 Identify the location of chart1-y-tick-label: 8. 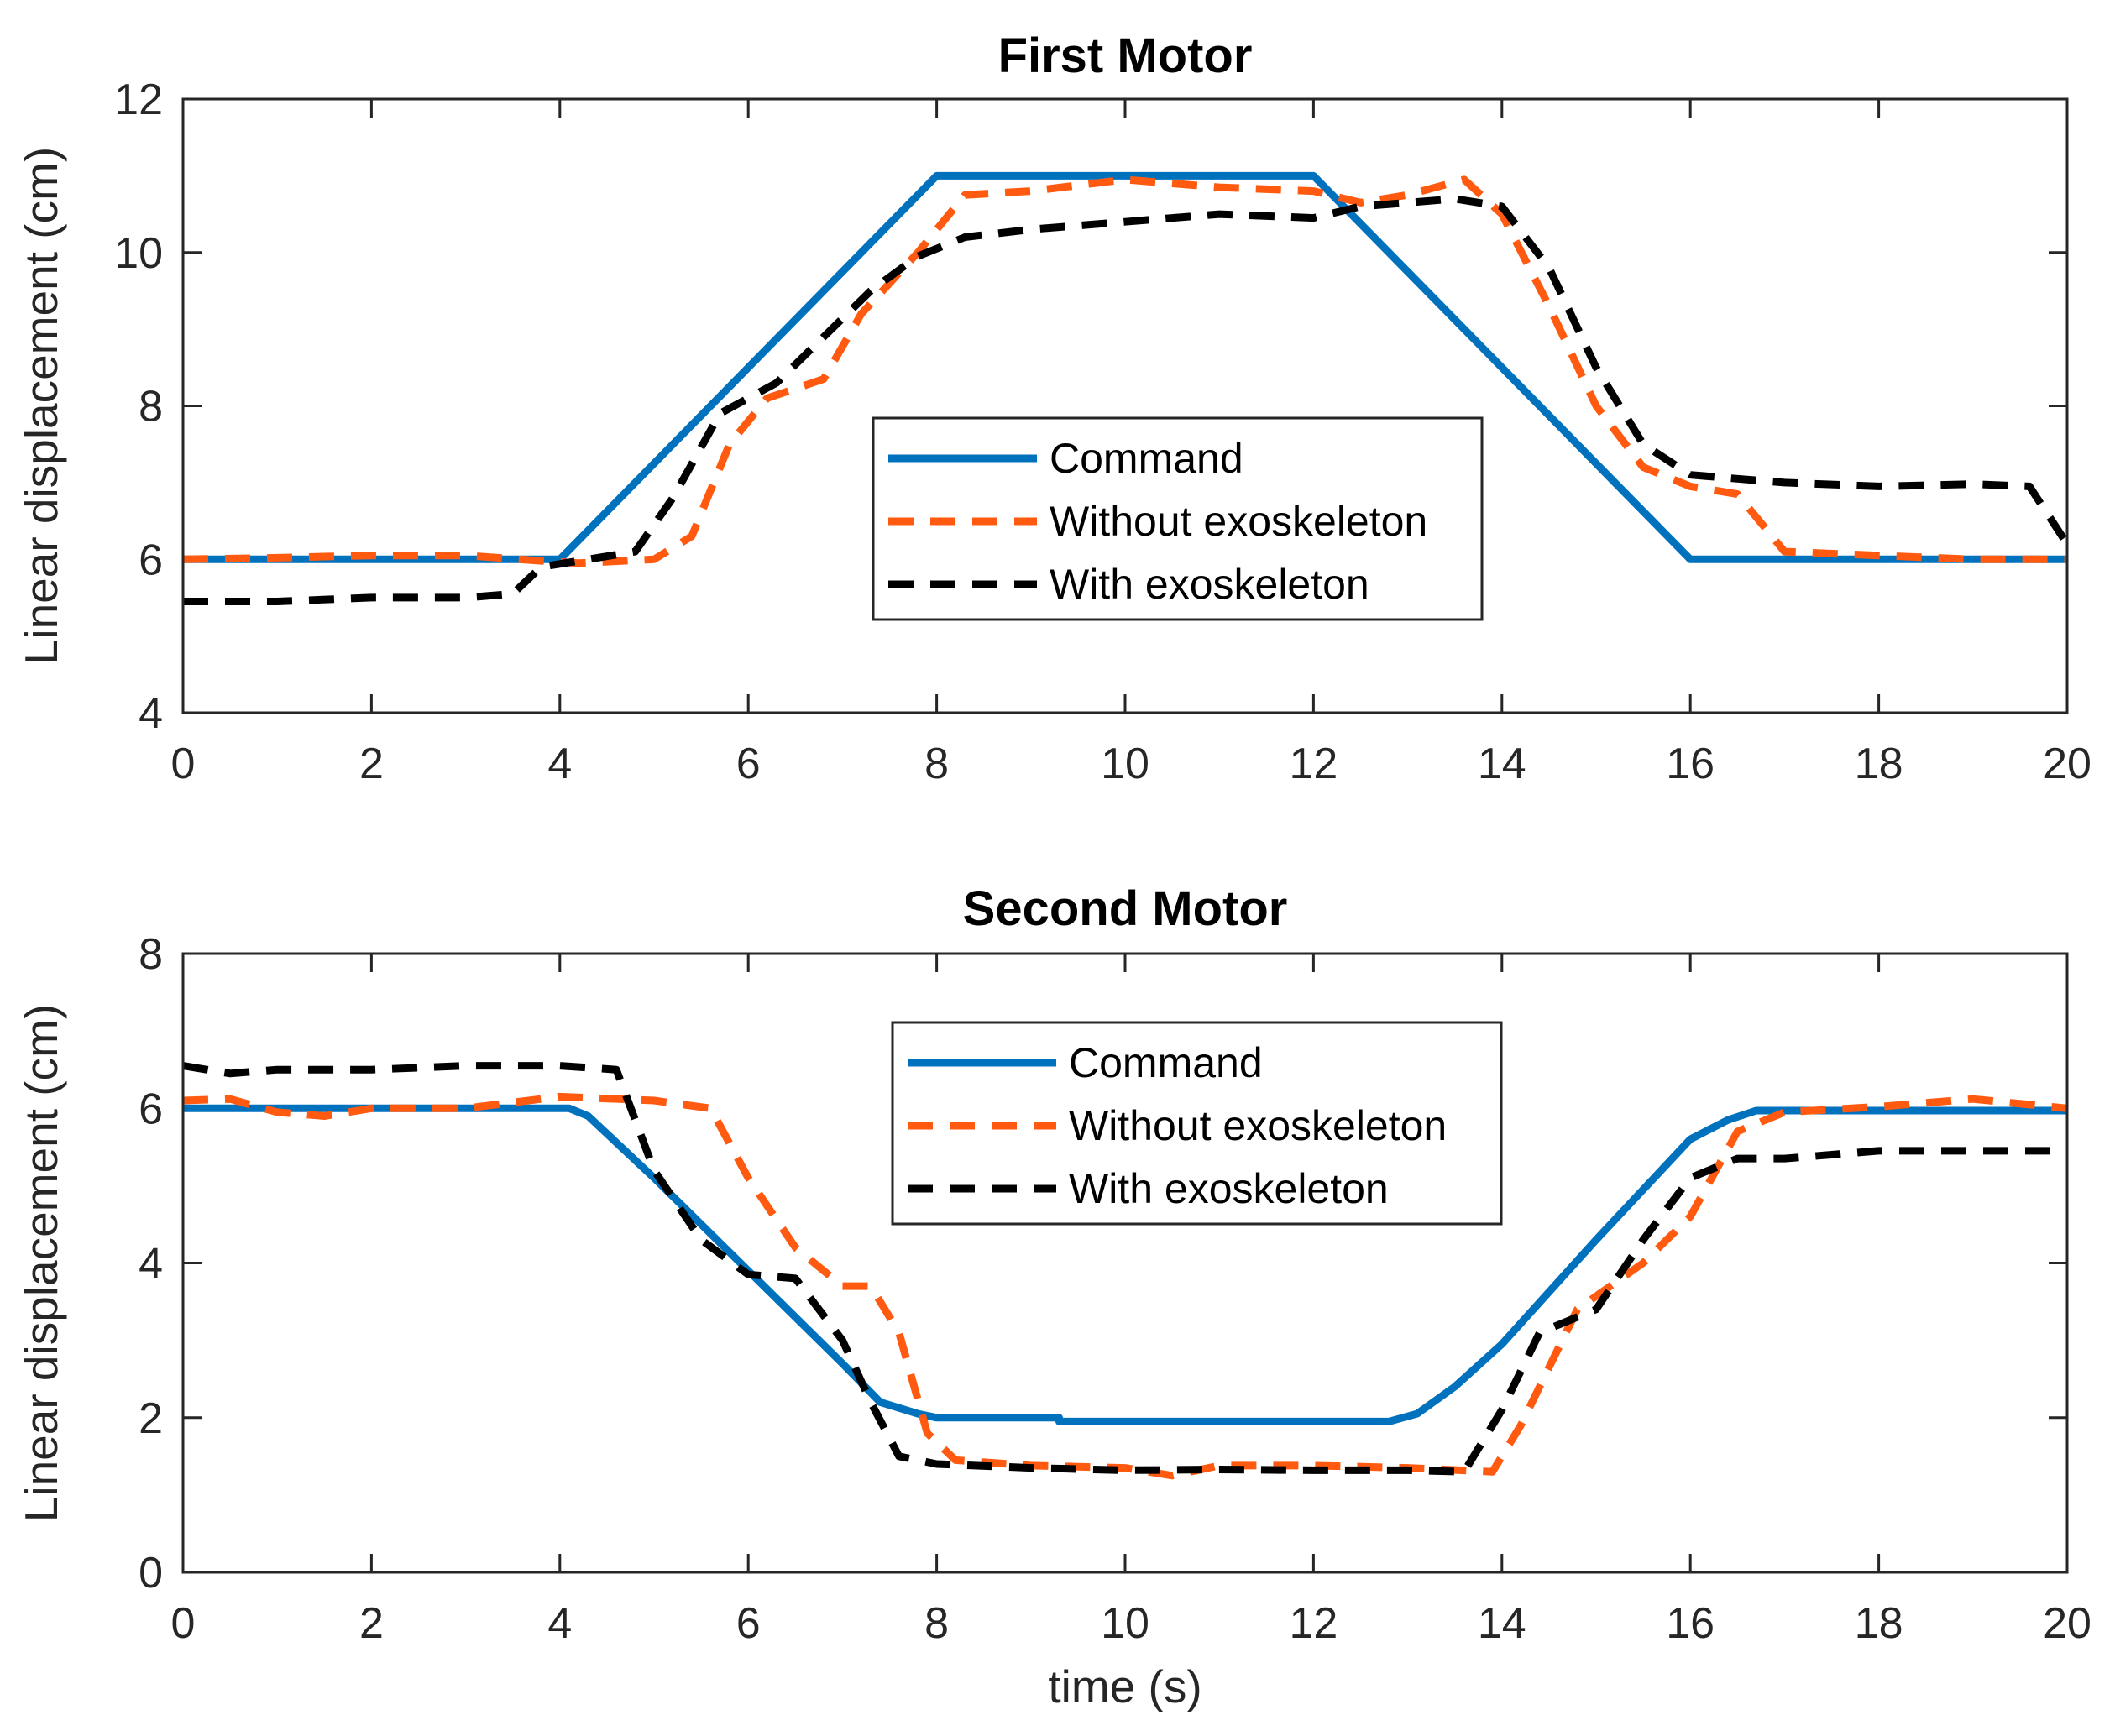
(151, 407).